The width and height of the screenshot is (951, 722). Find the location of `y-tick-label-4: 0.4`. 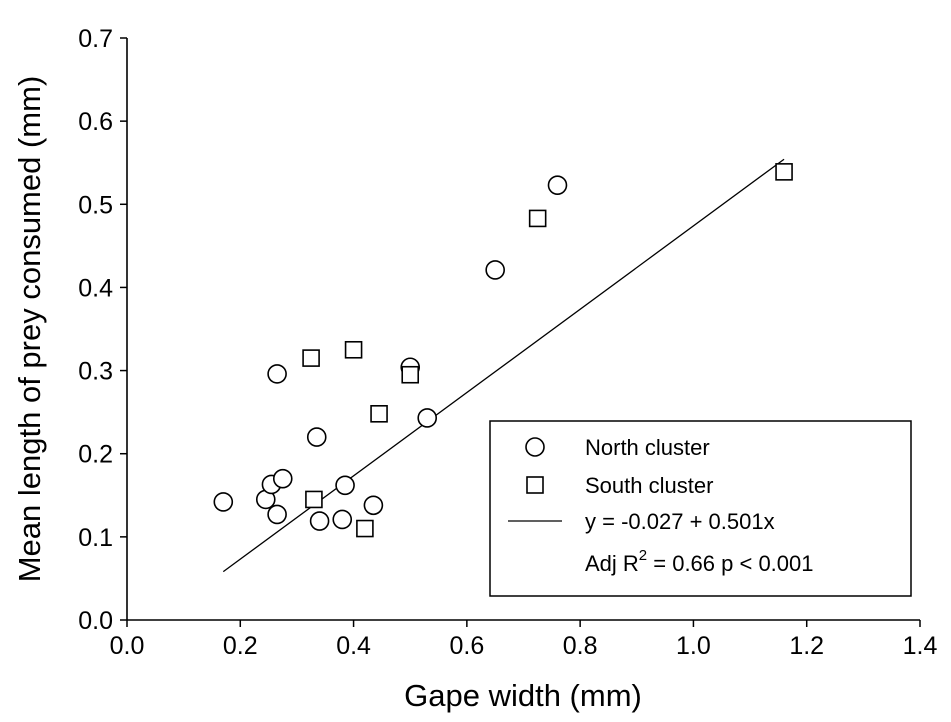

y-tick-label-4: 0.4 is located at coordinates (95, 288).